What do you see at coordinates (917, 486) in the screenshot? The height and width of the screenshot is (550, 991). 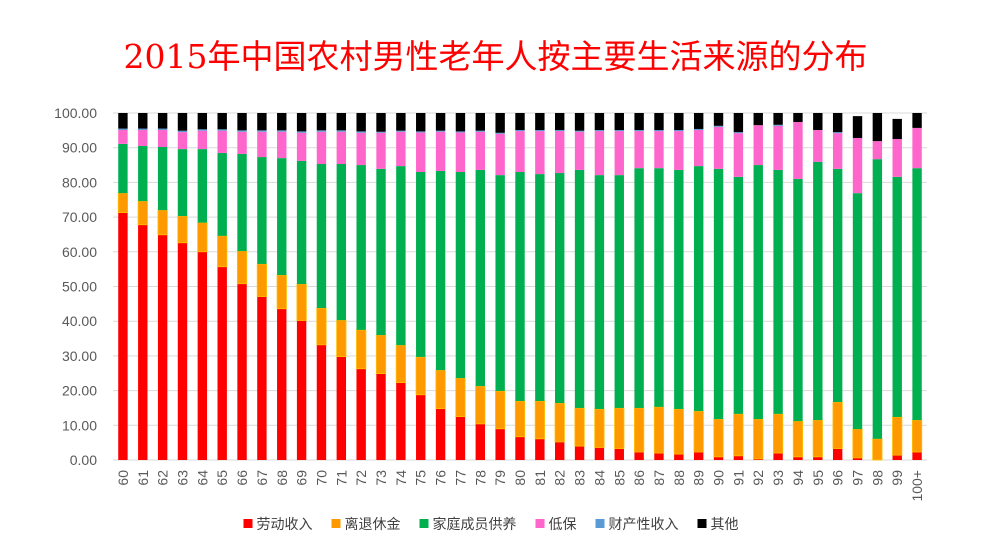 I see `x-tick-label: 100+` at bounding box center [917, 486].